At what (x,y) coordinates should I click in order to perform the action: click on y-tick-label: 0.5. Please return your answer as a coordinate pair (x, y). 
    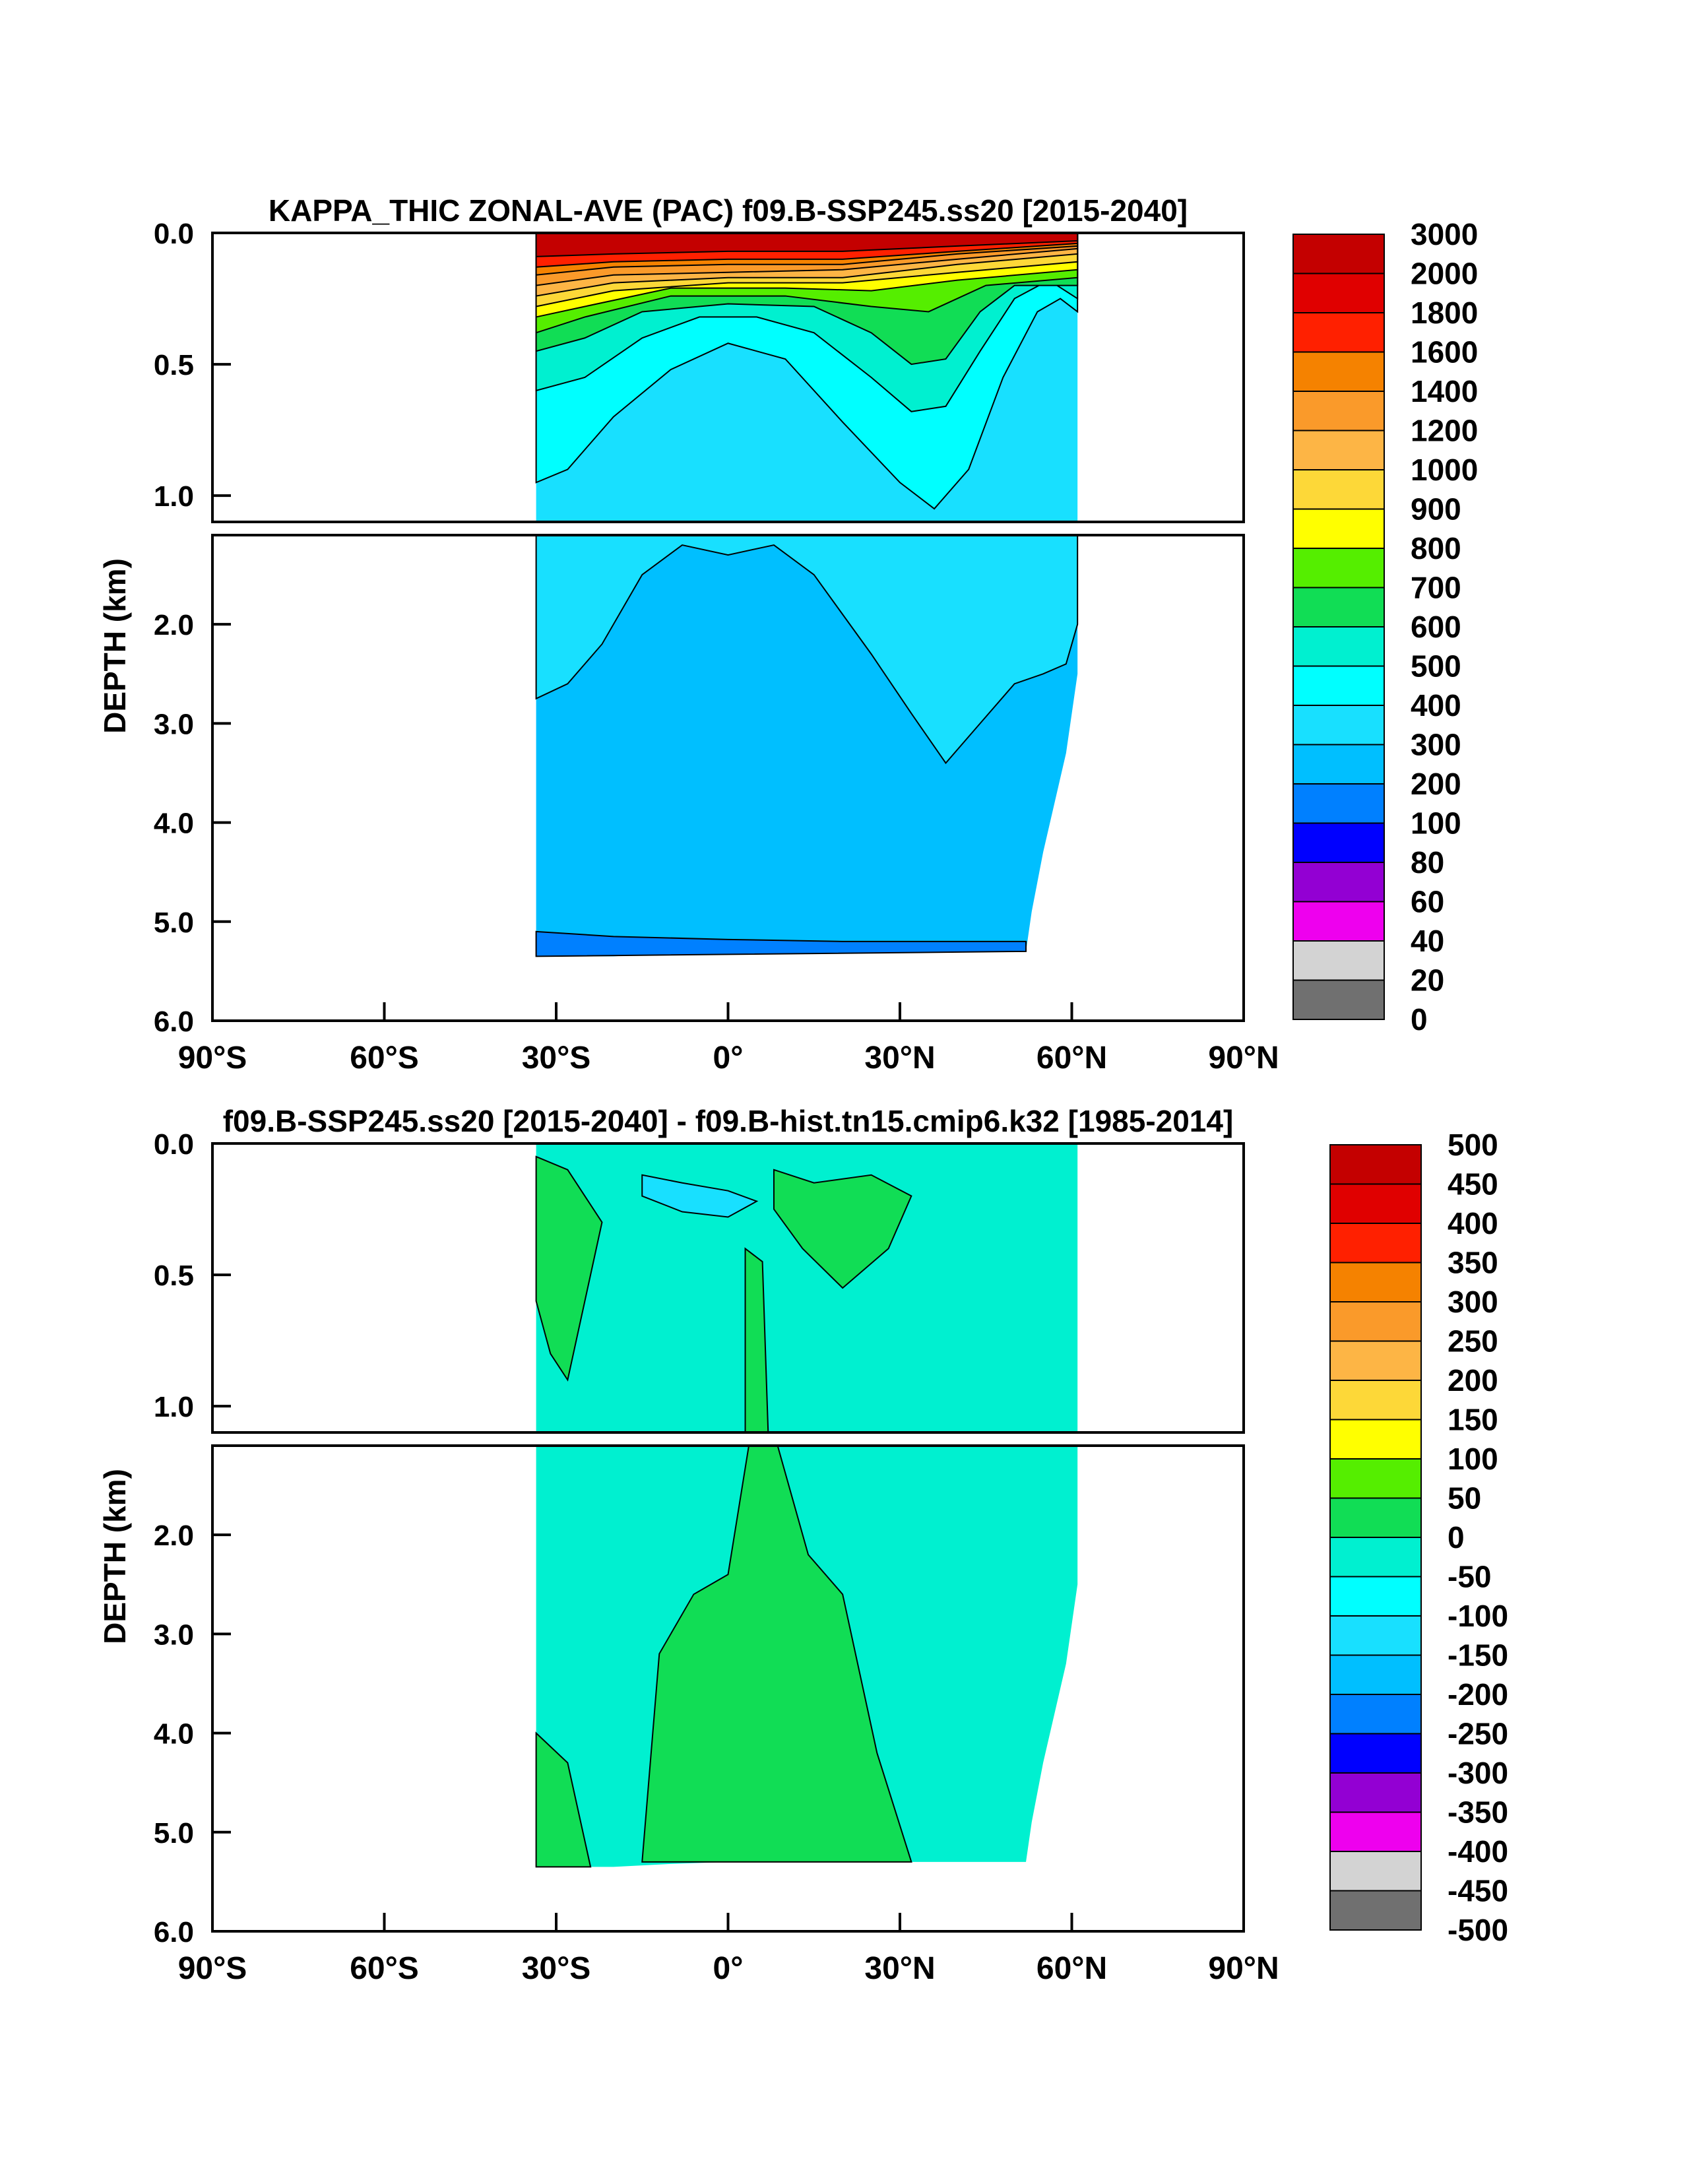
    Looking at the image, I should click on (174, 365).